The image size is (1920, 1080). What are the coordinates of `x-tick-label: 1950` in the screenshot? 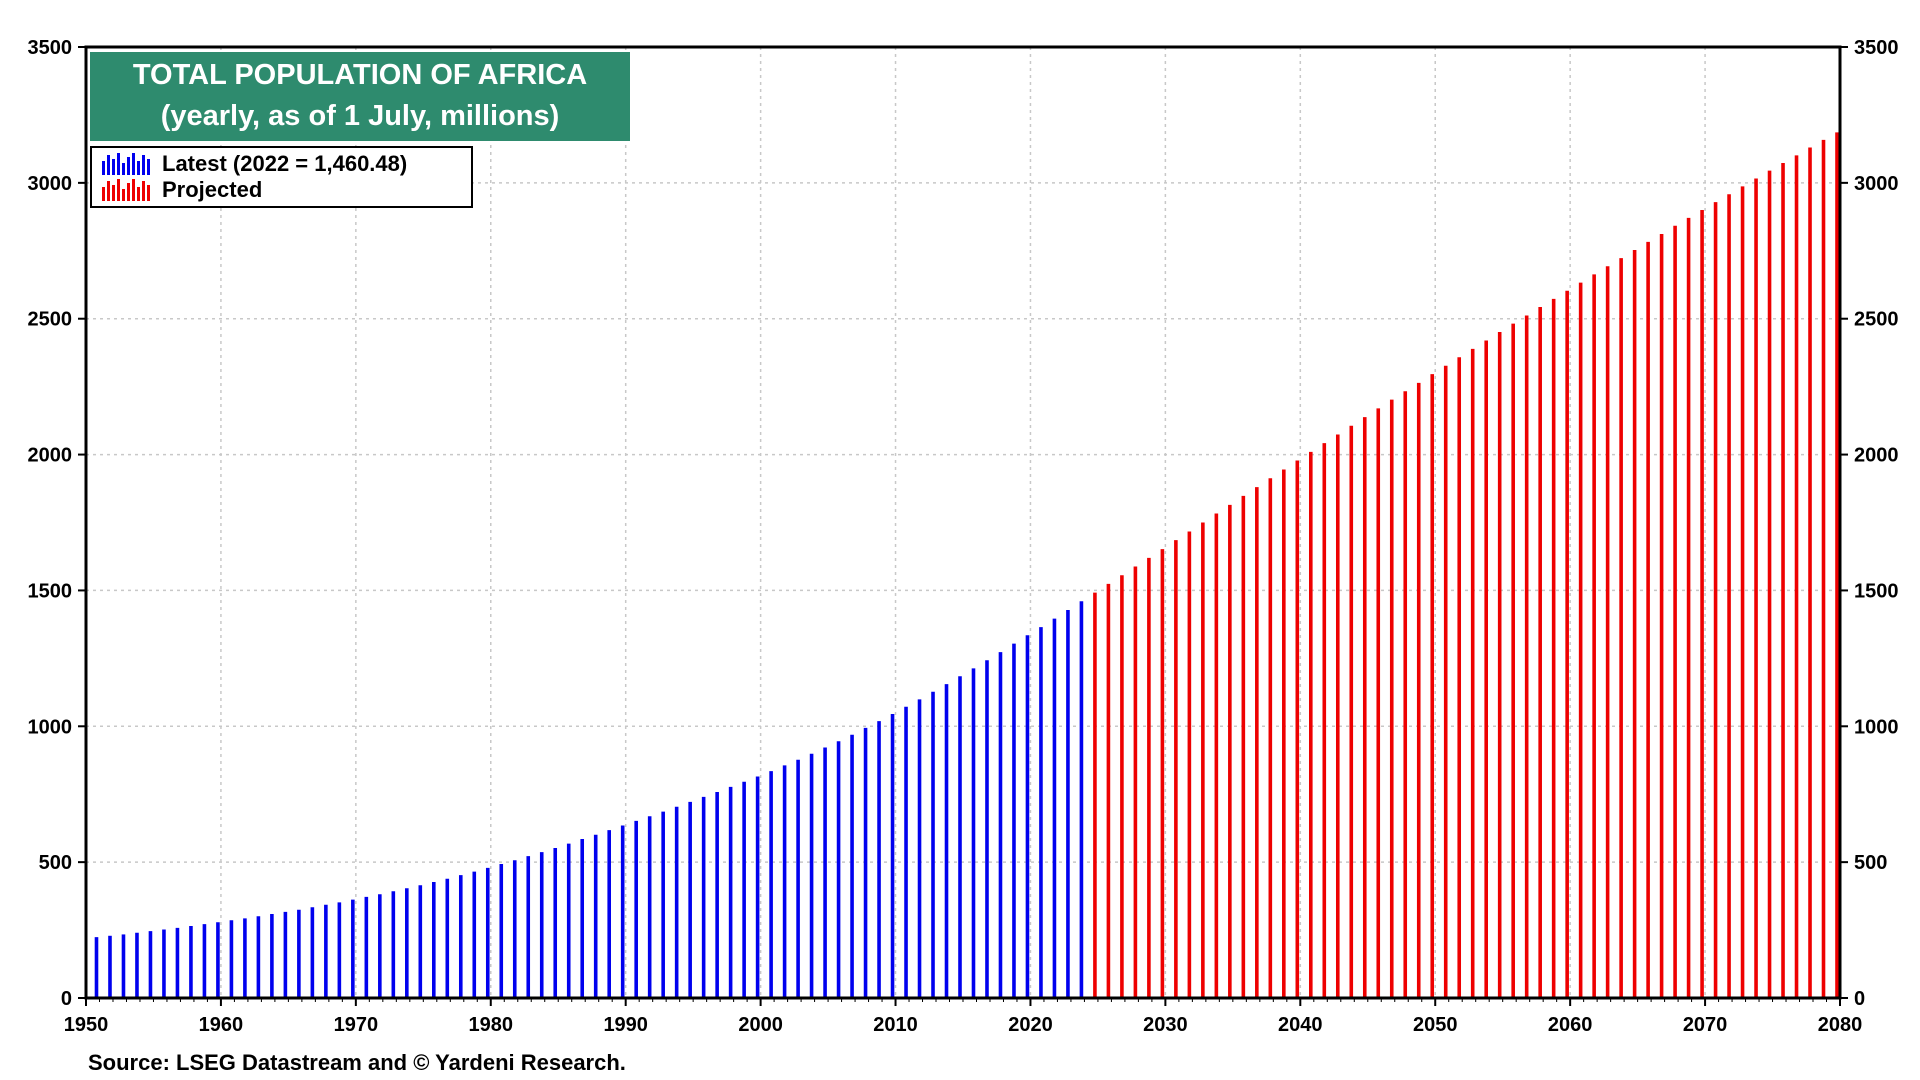 It's located at (86, 1025).